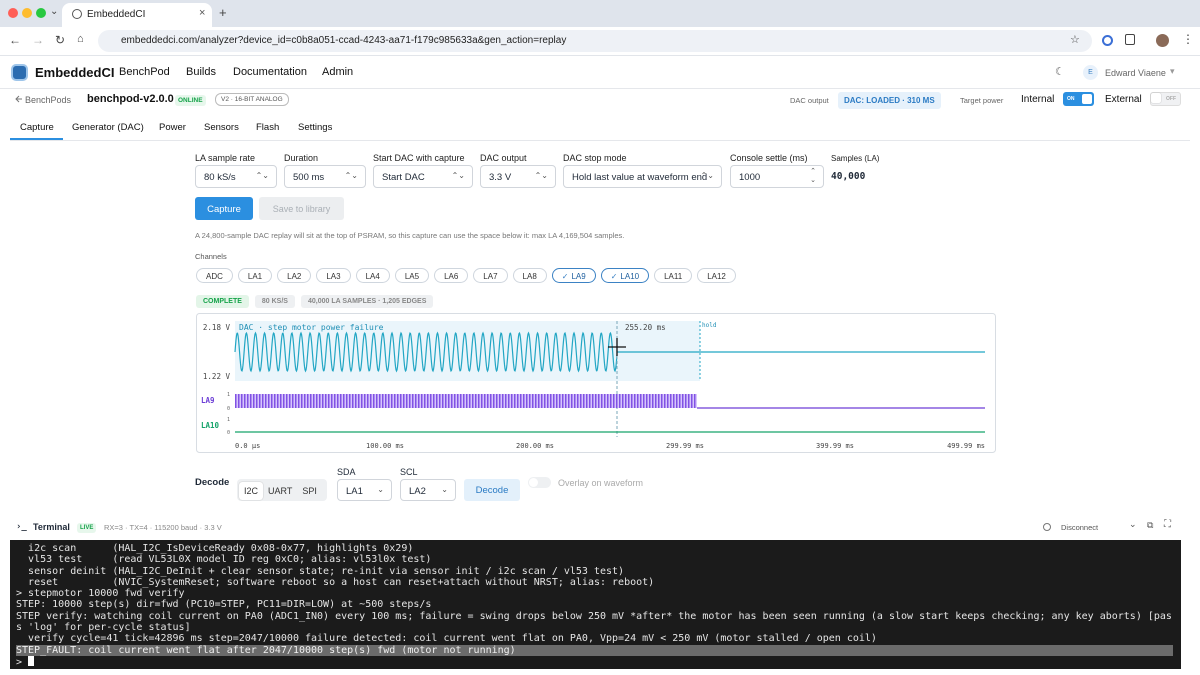  Describe the element at coordinates (201, 72) in the screenshot. I see `nav-link: Builds` at that location.